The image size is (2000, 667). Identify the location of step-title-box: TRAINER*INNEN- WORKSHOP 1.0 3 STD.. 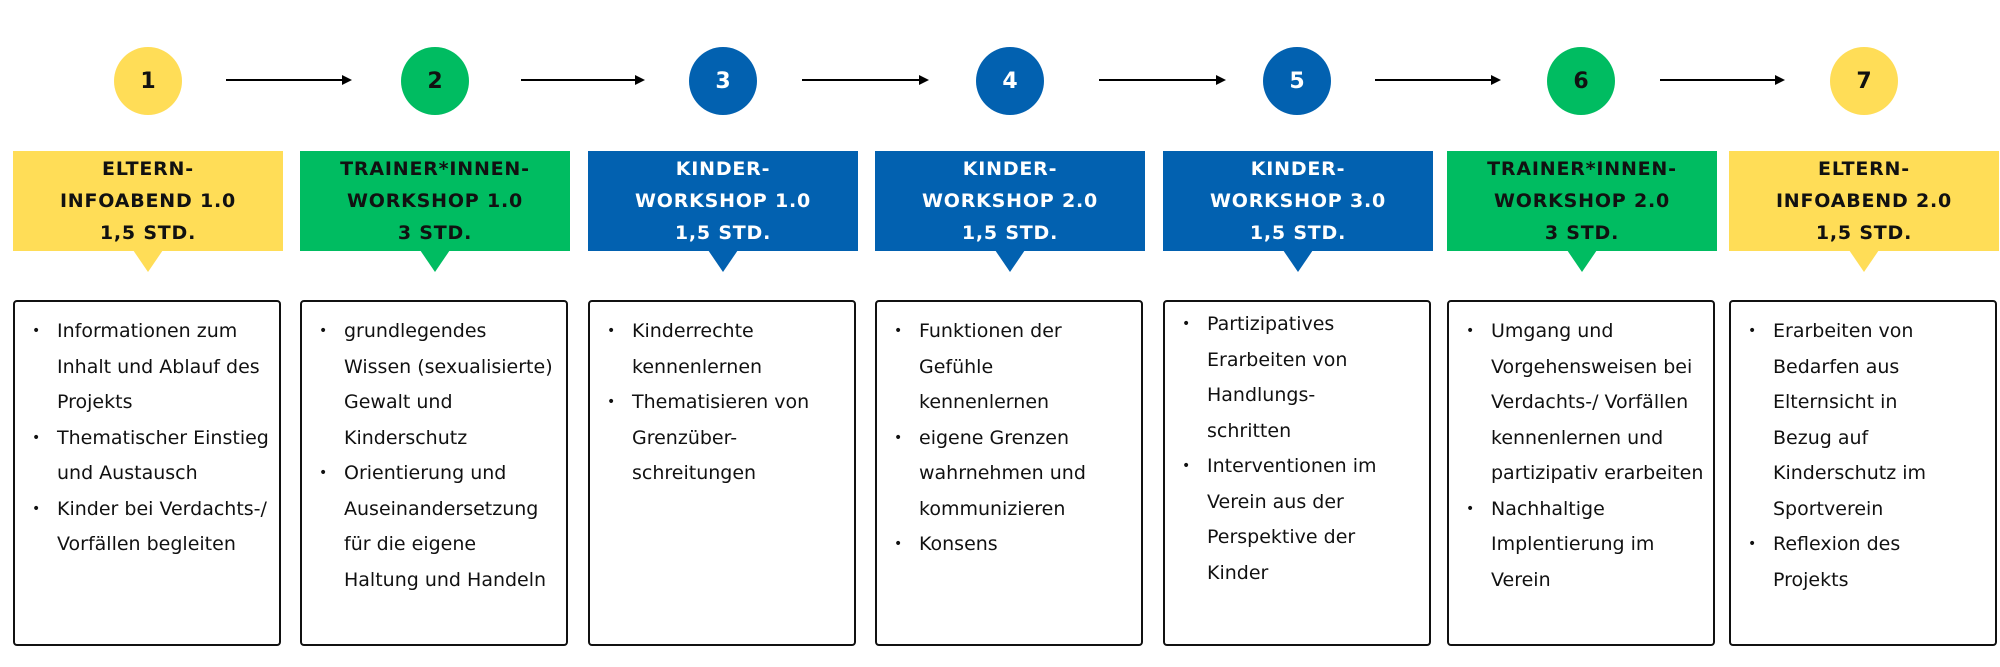
(435, 201).